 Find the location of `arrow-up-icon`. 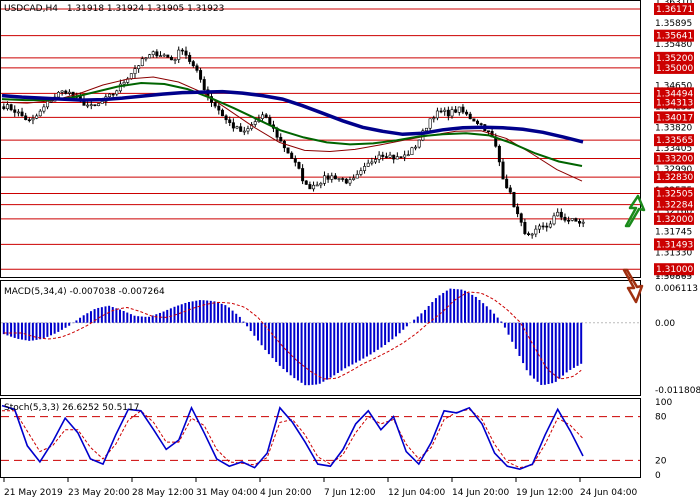

arrow-up-icon is located at coordinates (635, 211).